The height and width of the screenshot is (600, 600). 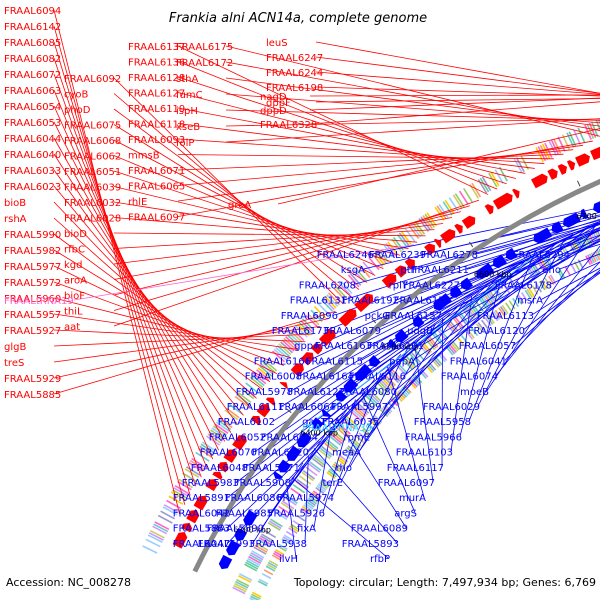 What do you see at coordinates (32, 27) in the screenshot?
I see `forward-gene-label: FRAAL6142` at bounding box center [32, 27].